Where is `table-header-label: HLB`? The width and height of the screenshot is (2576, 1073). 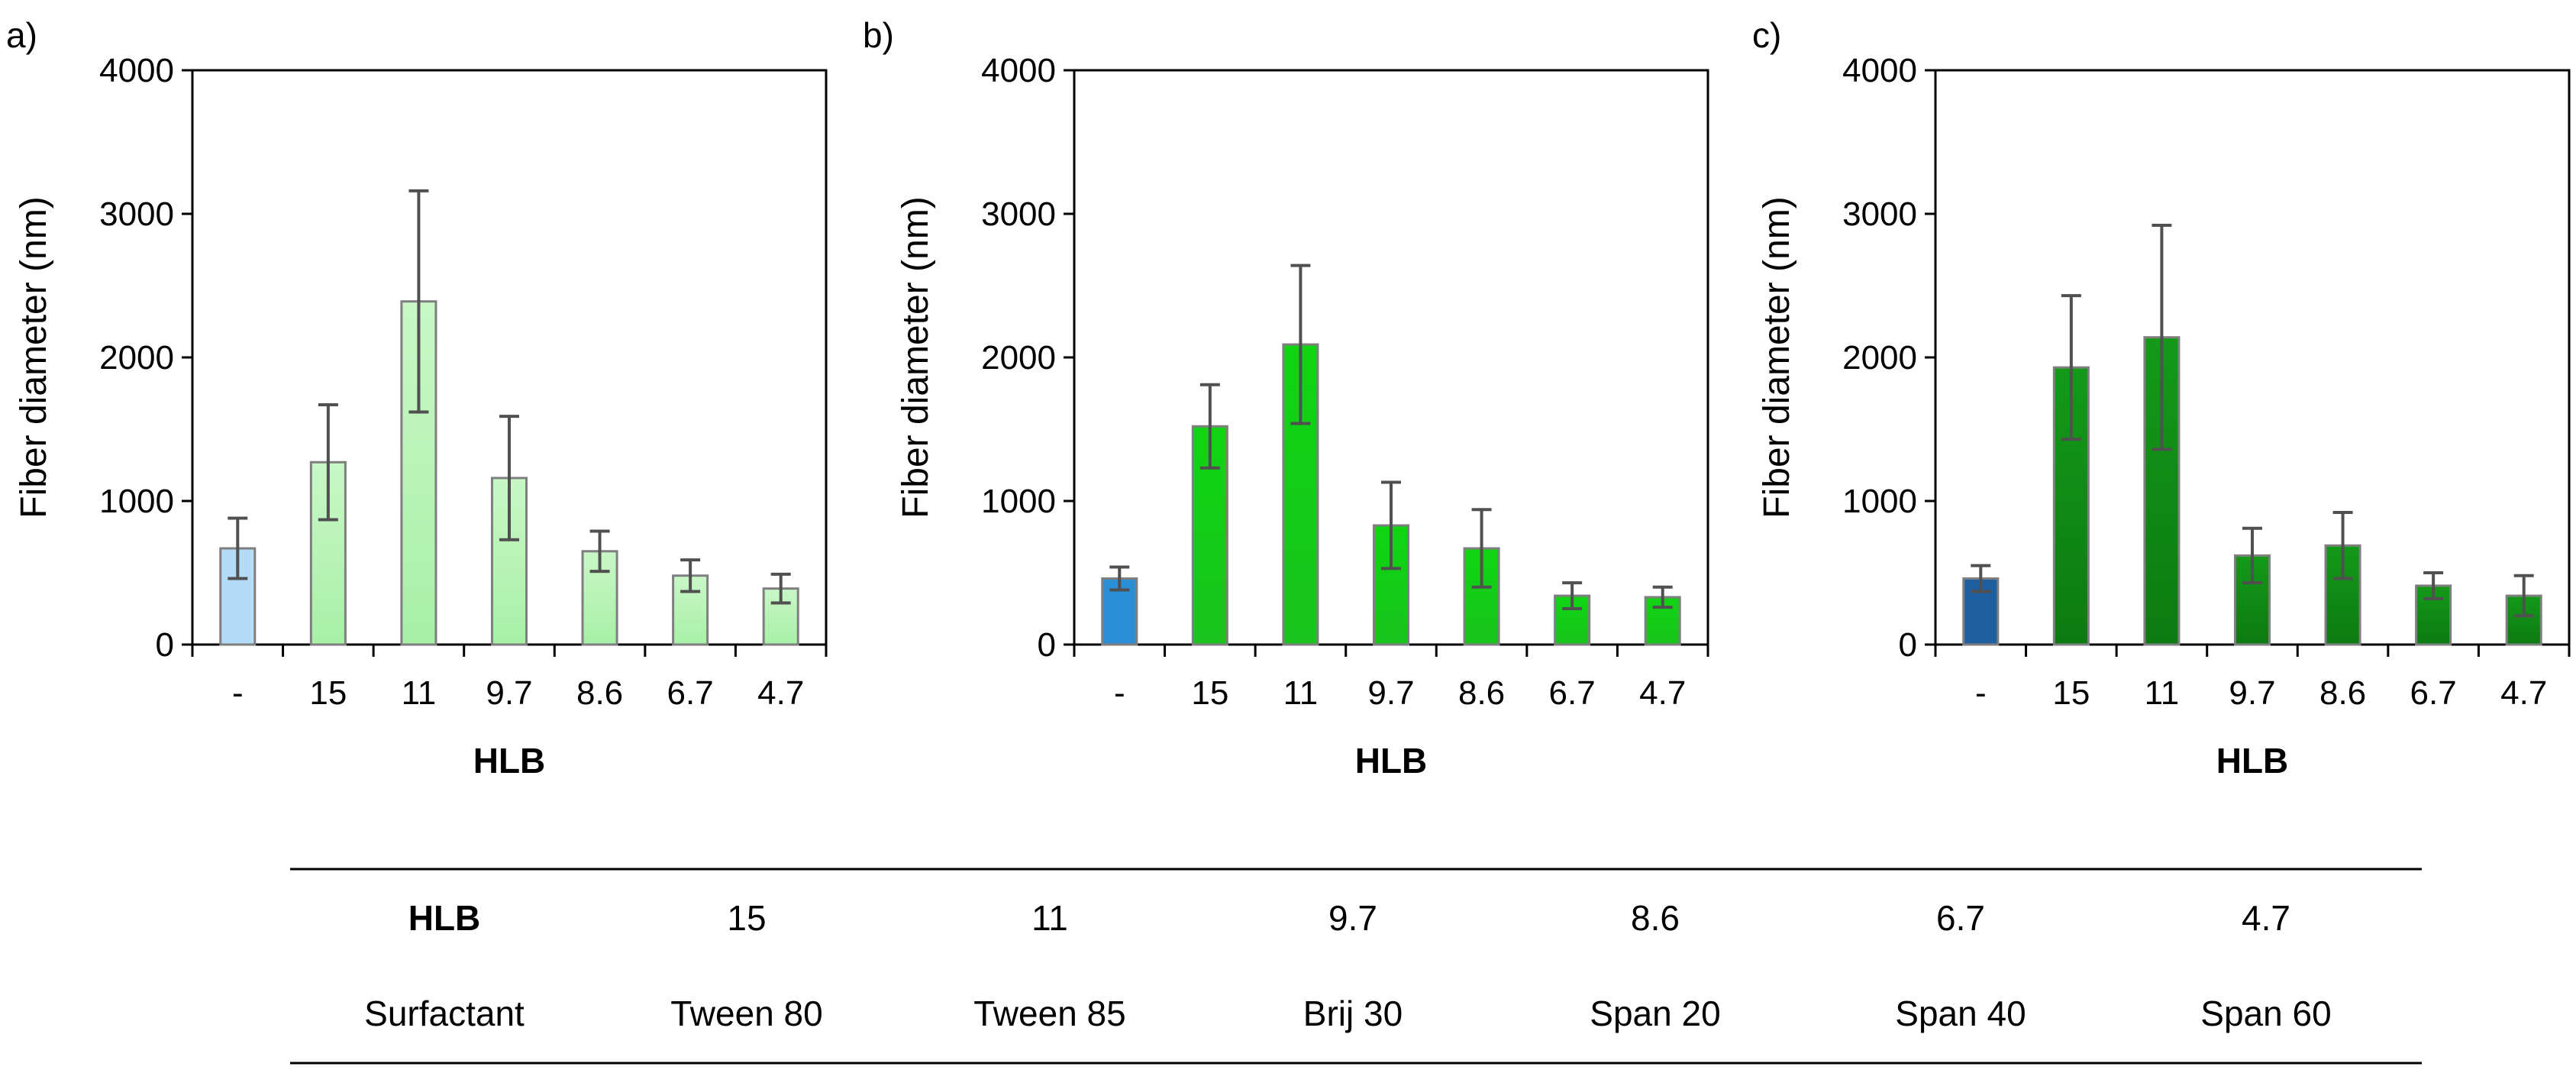 table-header-label: HLB is located at coordinates (444, 918).